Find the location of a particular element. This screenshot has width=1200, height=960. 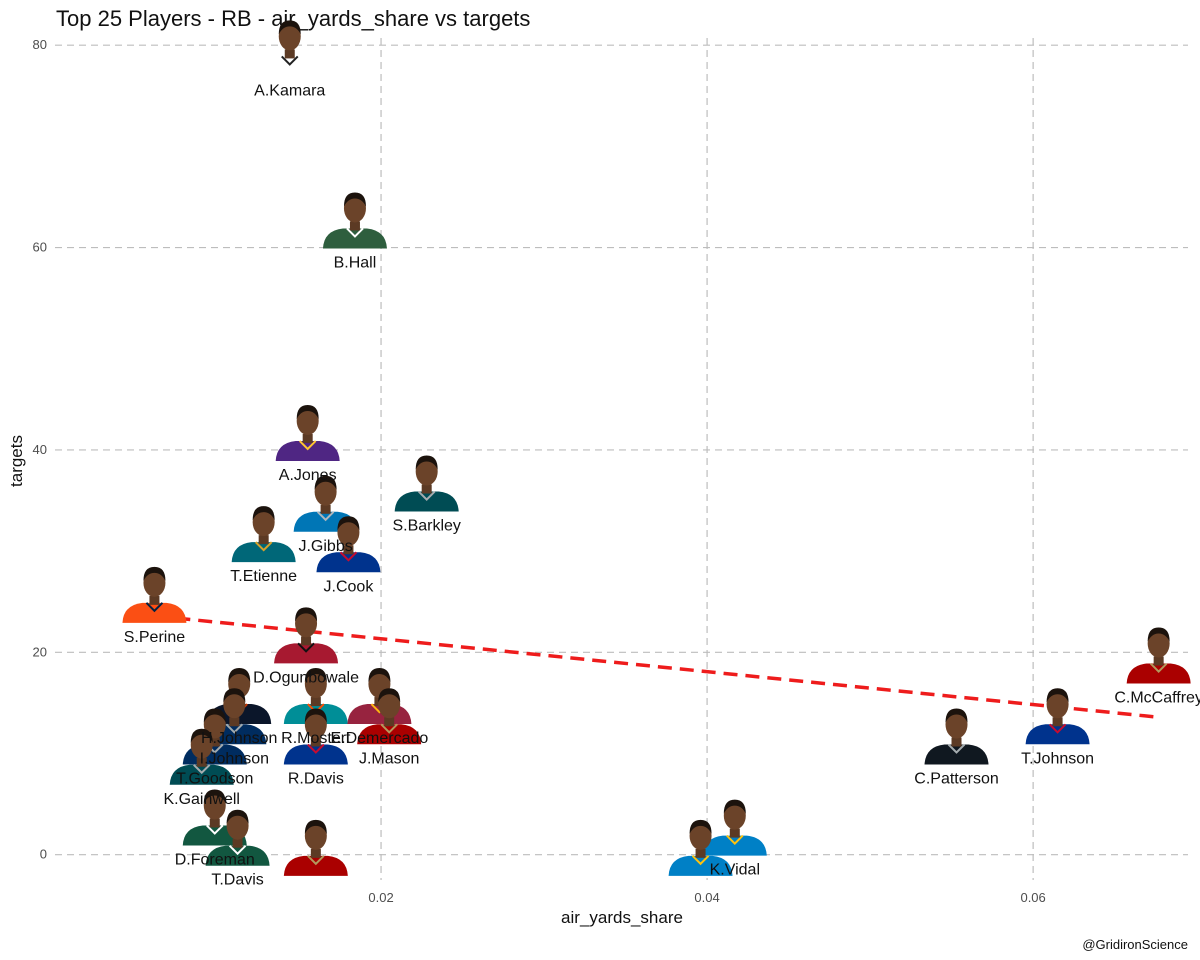

player-label: H.Johnson is located at coordinates (239, 738).